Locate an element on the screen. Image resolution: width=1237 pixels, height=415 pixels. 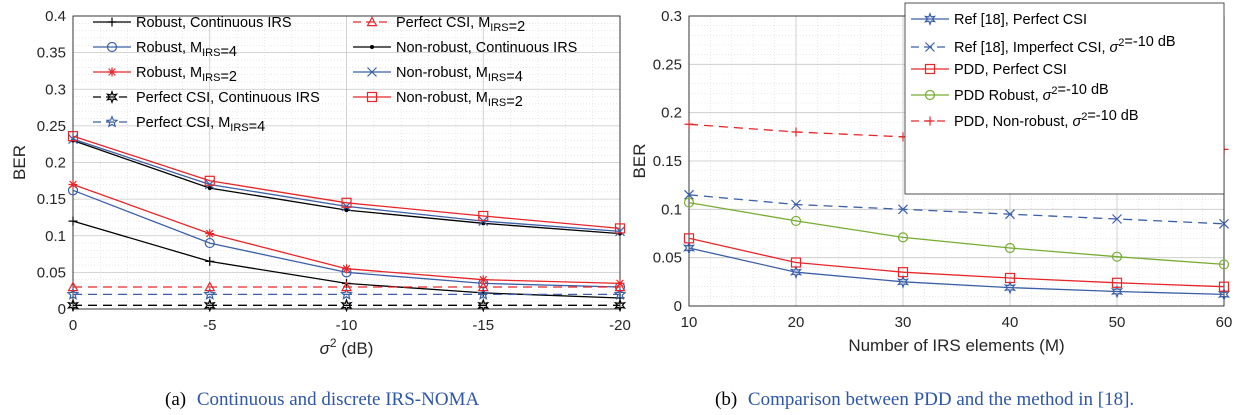
legend-label: Robust, MIRS=2 is located at coordinates (186, 75).